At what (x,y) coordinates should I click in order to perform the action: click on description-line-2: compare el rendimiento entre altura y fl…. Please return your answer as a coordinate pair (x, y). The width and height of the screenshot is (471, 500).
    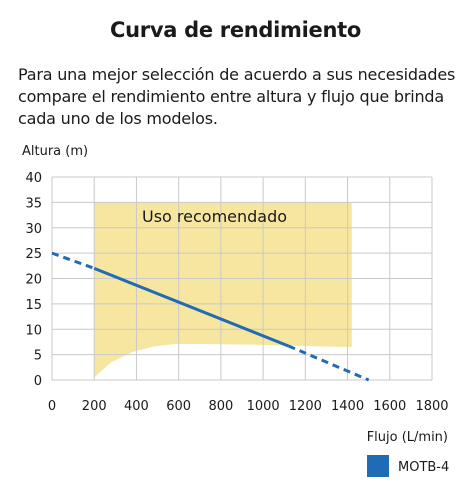
    Looking at the image, I should click on (231, 96).